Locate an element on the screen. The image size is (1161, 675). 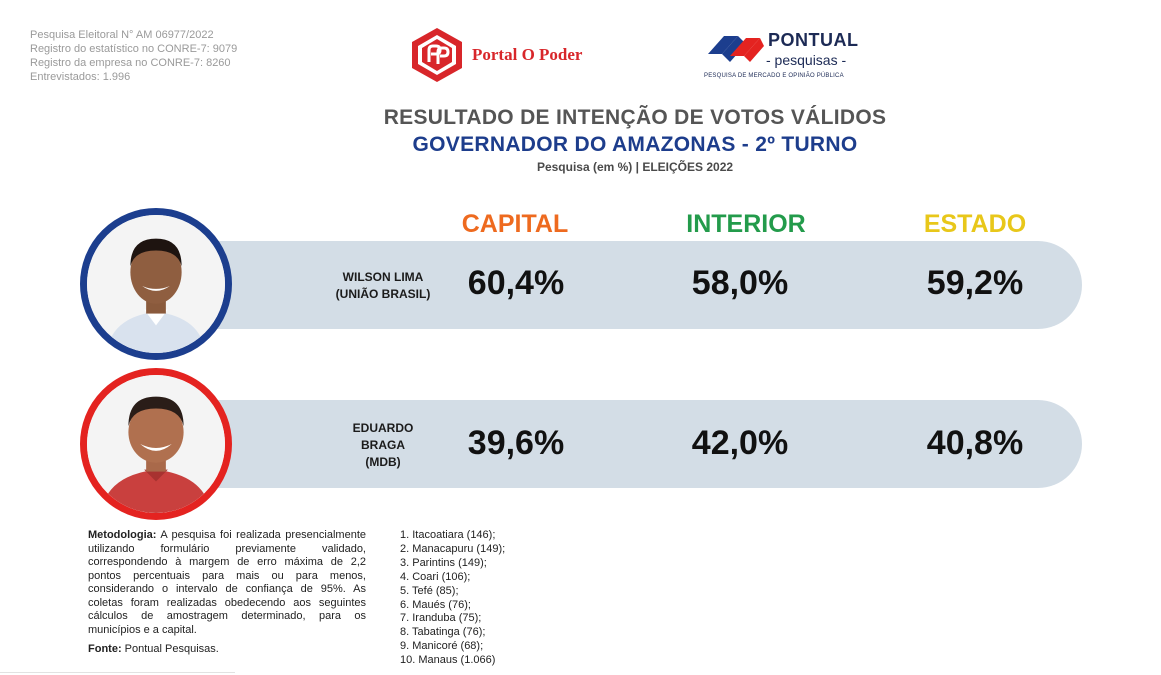
list-item: 2. Manacapuru (149); is located at coordinates (453, 548).